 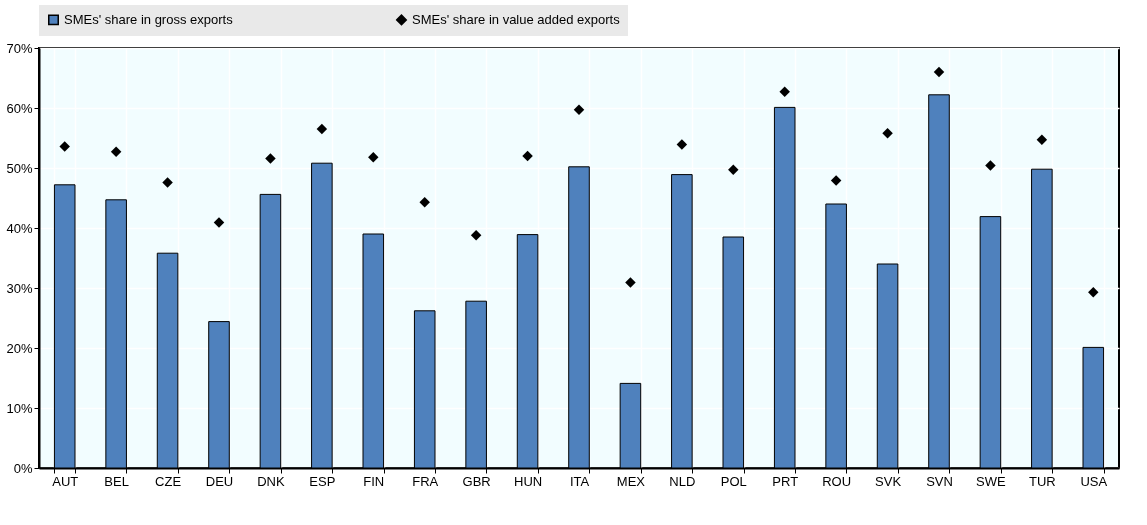 What do you see at coordinates (19, 348) in the screenshot?
I see `y-tick-label: 20%` at bounding box center [19, 348].